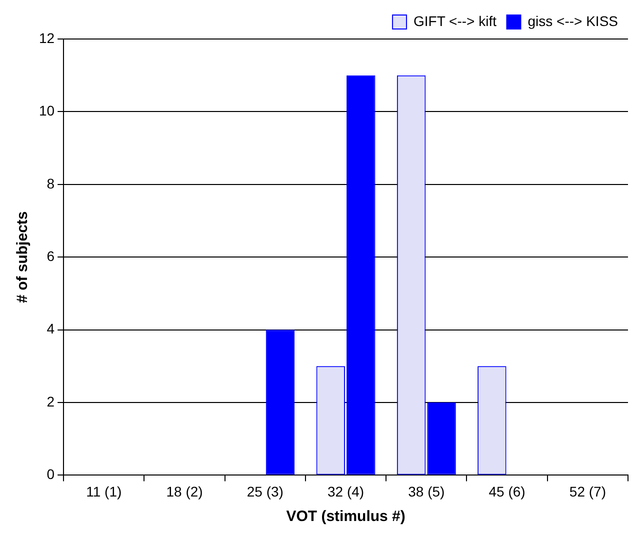 This screenshot has height=540, width=638. Describe the element at coordinates (50, 256) in the screenshot. I see `y-tick-label: 6` at that location.